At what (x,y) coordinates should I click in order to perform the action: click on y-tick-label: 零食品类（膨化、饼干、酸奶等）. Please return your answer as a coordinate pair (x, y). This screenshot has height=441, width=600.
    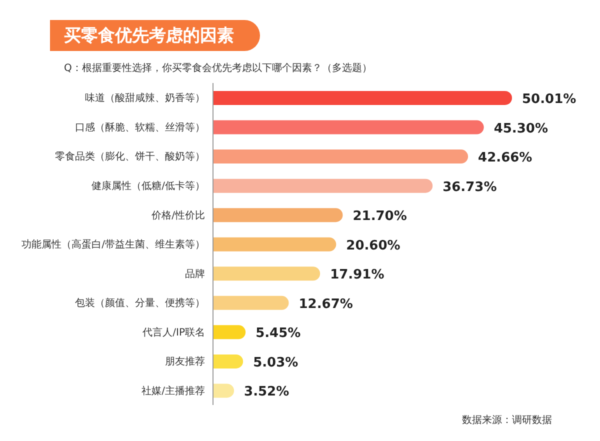
    Looking at the image, I should click on (130, 156).